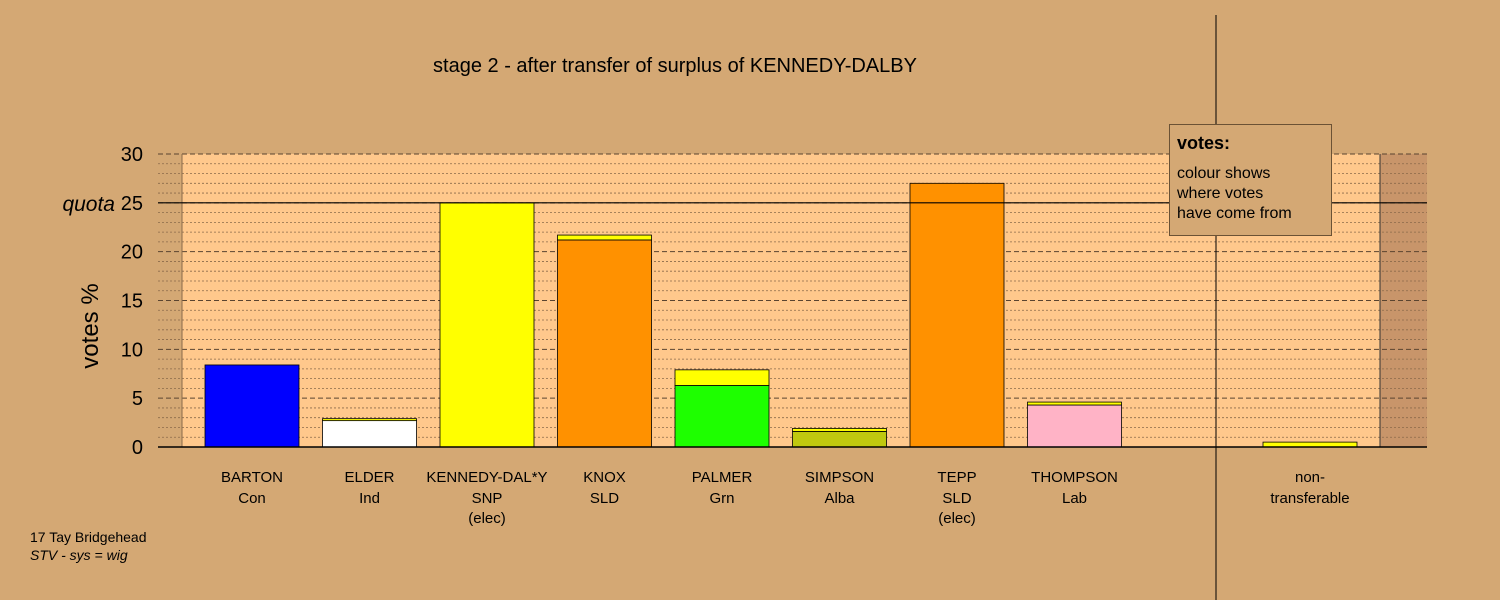 The image size is (1500, 600). I want to click on footer: 17 Tay Bridgehead STV - sys = wig, so click(88, 546).